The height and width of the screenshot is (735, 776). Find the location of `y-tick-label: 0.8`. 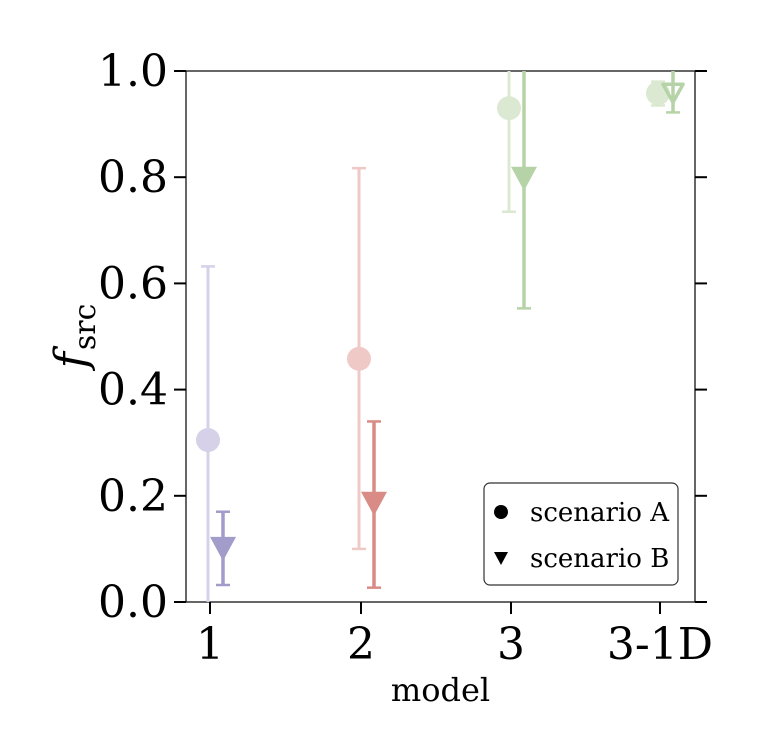

y-tick-label: 0.8 is located at coordinates (133, 177).